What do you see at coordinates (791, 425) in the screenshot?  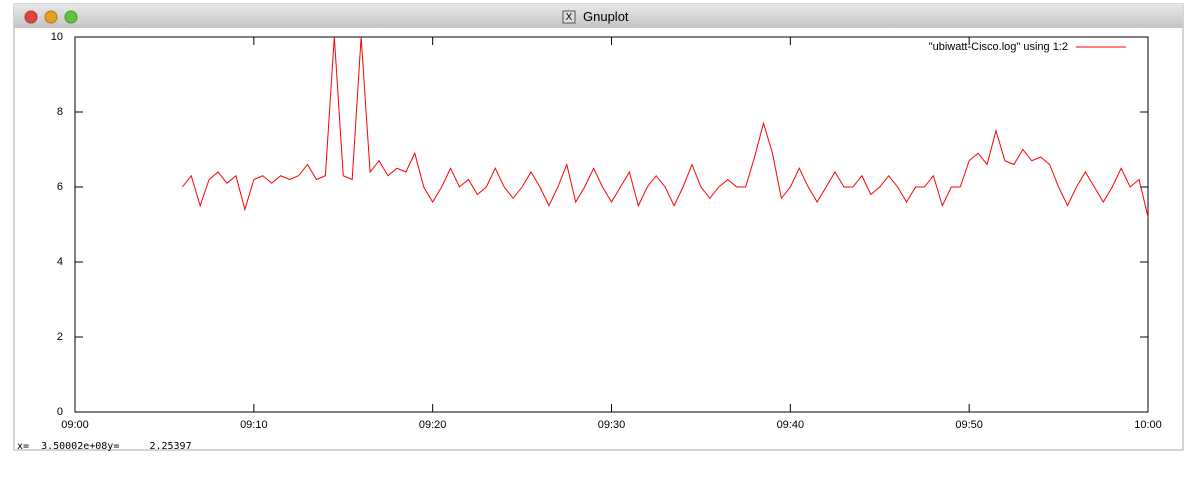 I see `x-tick-label: 09:40` at bounding box center [791, 425].